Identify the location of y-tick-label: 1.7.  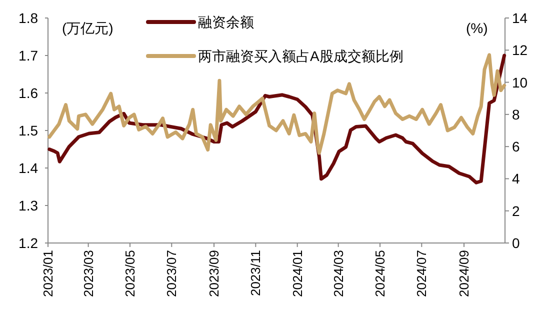
(28, 56).